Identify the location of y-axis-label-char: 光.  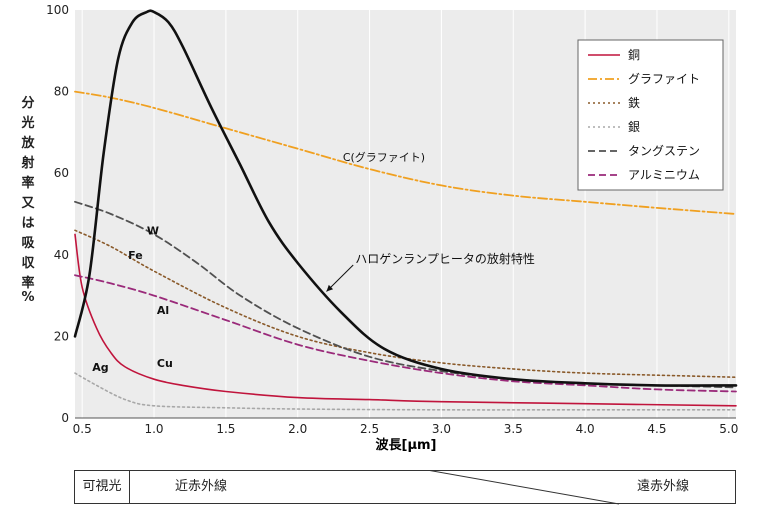
(28, 123).